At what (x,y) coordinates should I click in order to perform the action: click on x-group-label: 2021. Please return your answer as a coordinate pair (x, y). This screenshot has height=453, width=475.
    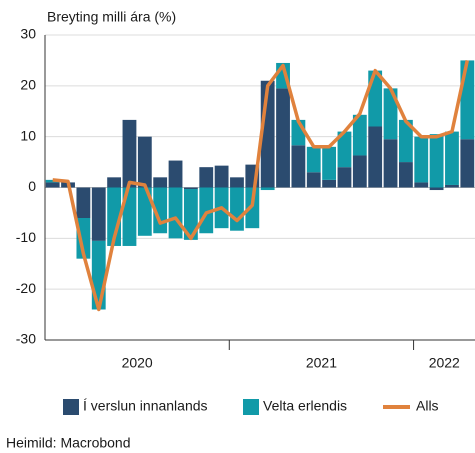
    Looking at the image, I should click on (321, 363).